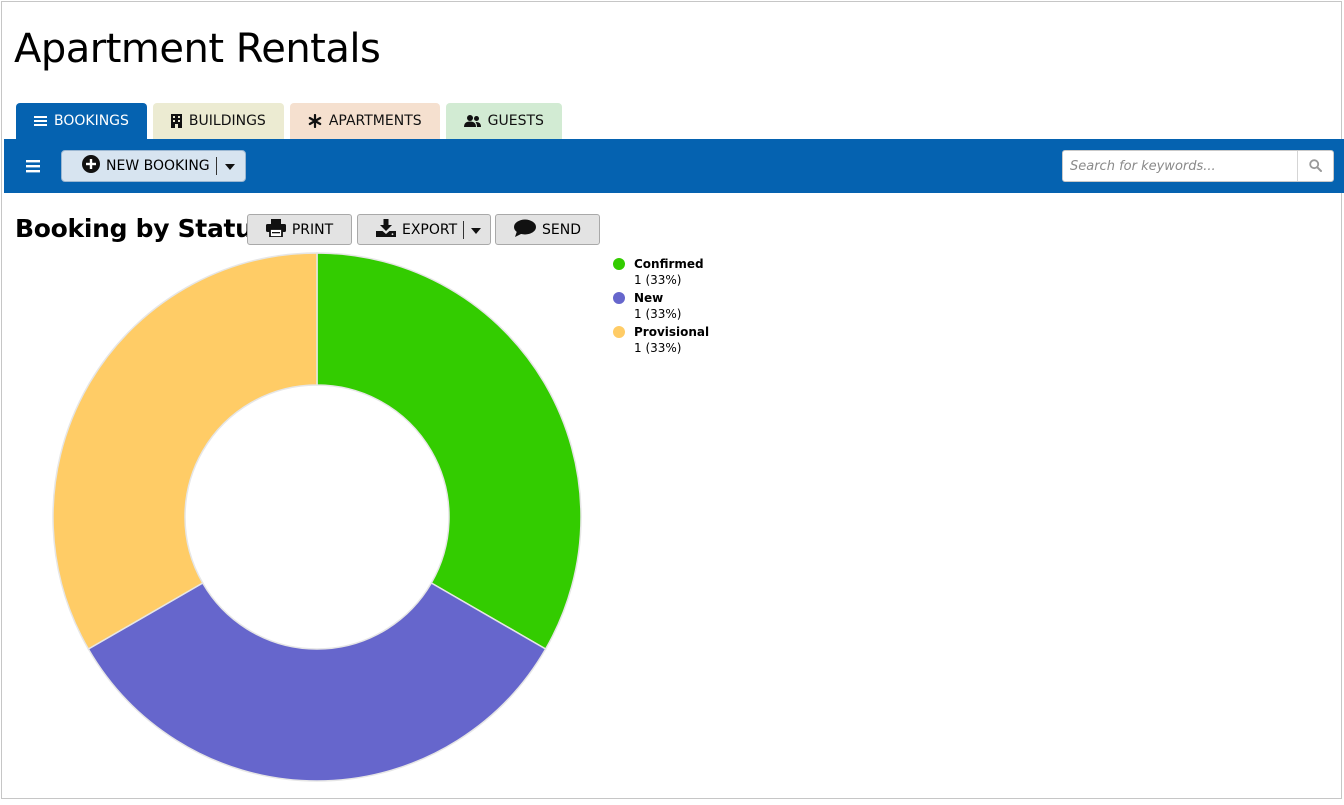  Describe the element at coordinates (430, 229) in the screenshot. I see `export-label: EXPORT` at that location.